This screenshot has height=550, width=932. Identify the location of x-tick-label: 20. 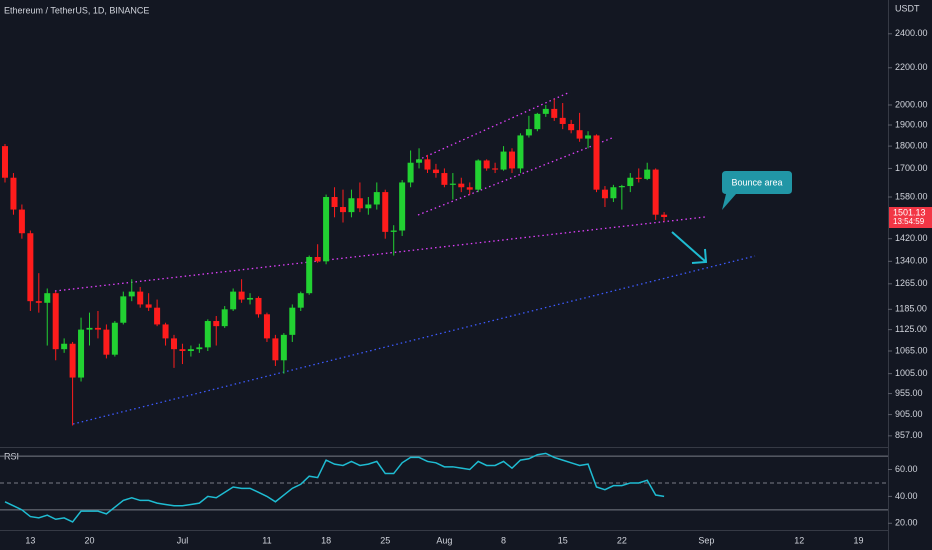
(89, 540).